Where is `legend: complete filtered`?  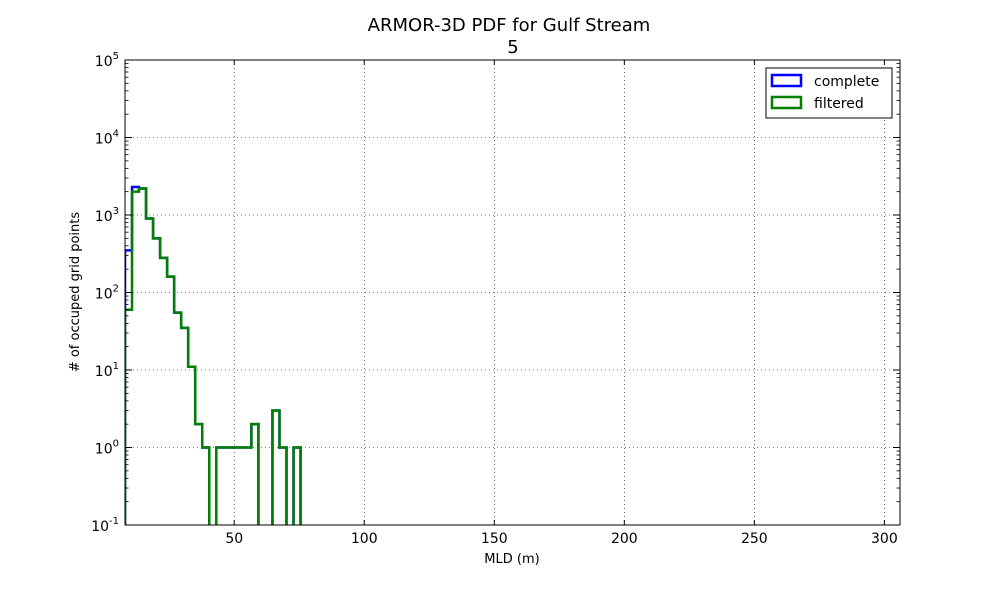 legend: complete filtered is located at coordinates (829, 93).